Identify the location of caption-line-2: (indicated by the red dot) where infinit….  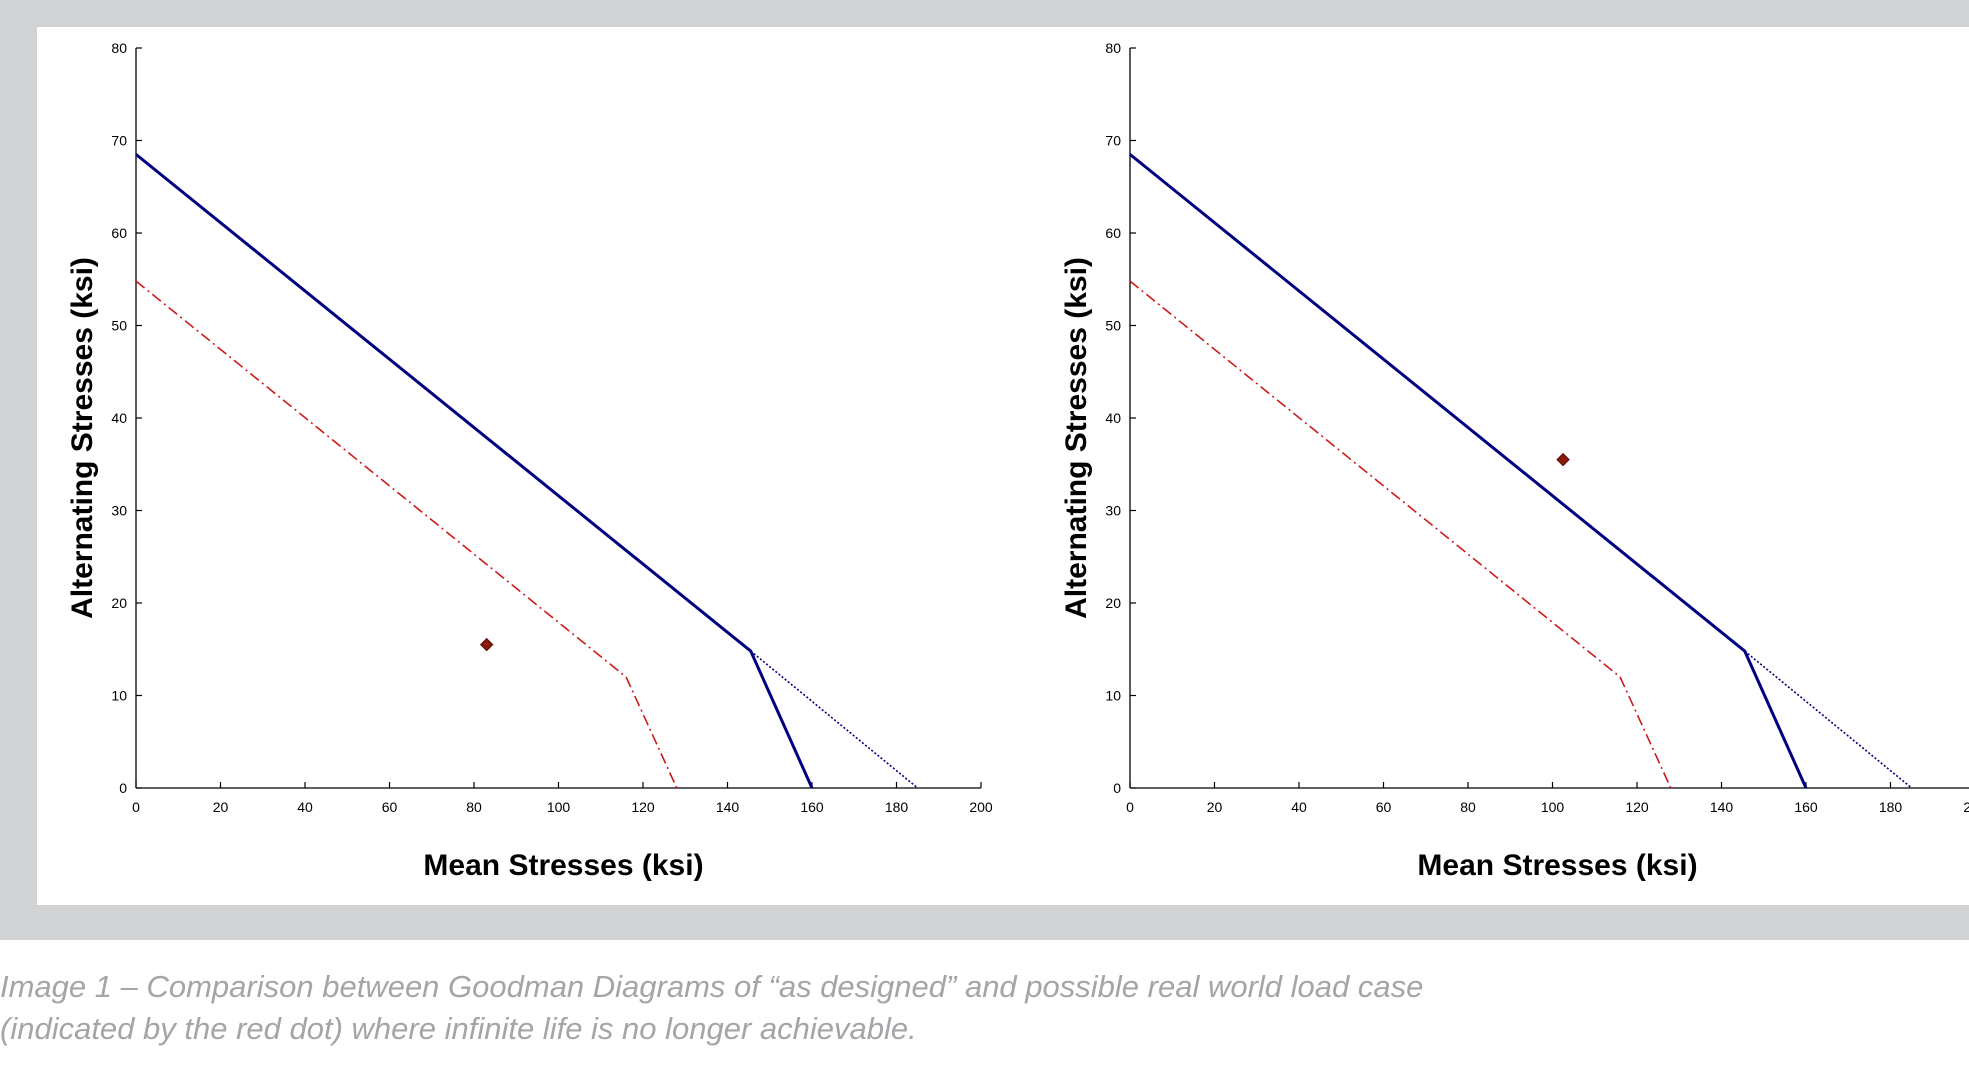
(458, 1028).